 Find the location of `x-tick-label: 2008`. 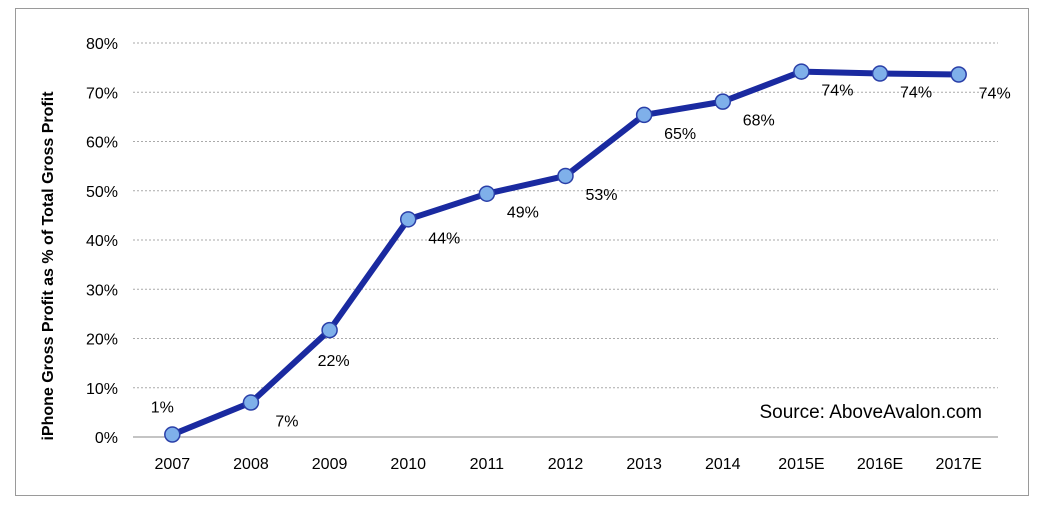

x-tick-label: 2008 is located at coordinates (251, 464).